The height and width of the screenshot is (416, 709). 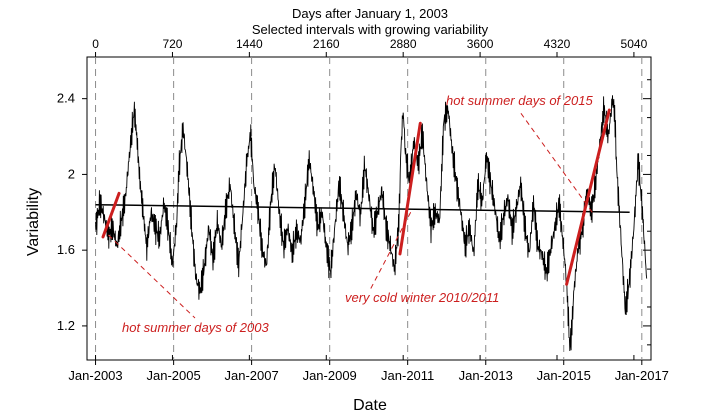 I want to click on bottom-tick-label-6: Jan-2015, so click(x=564, y=375).